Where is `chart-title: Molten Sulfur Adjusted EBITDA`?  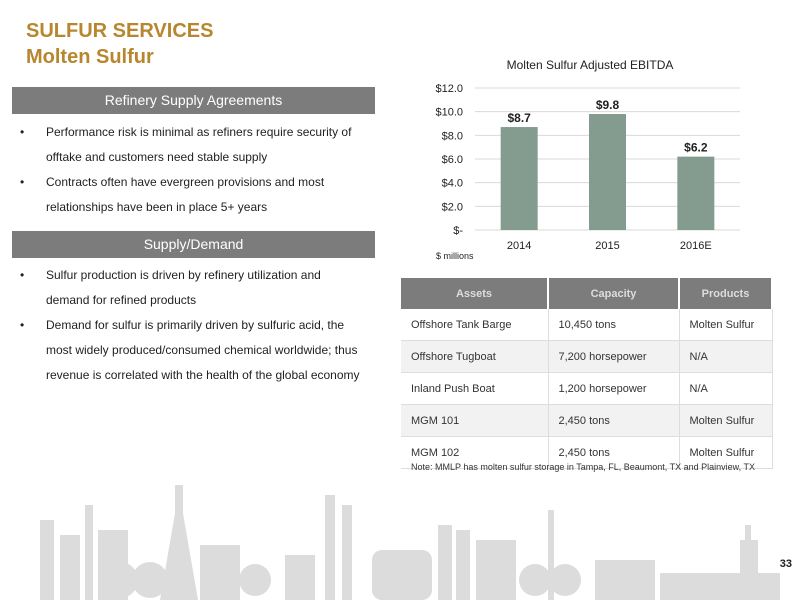 chart-title: Molten Sulfur Adjusted EBITDA is located at coordinates (590, 65).